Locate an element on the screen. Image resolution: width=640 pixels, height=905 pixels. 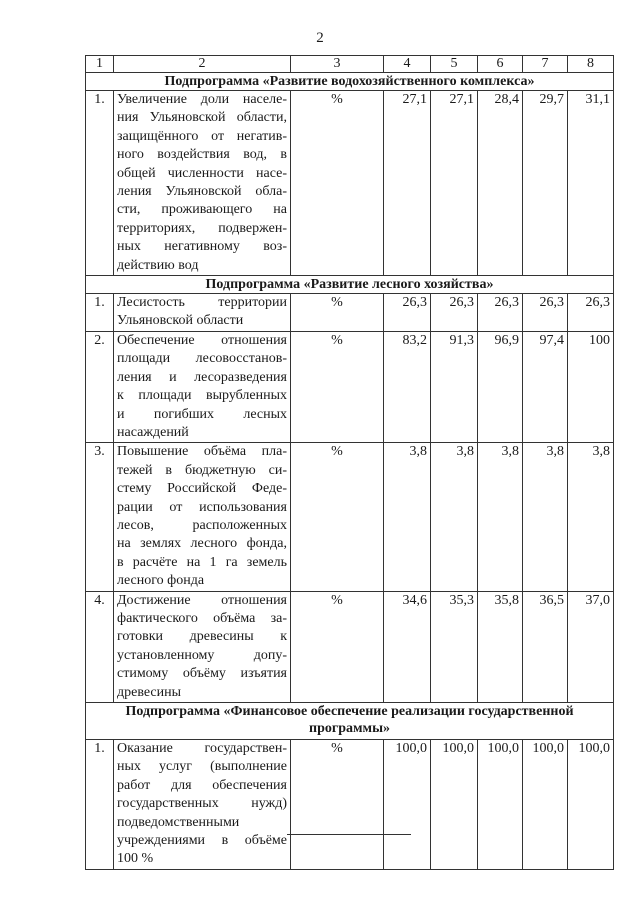
value-cell: 96,9 is located at coordinates (500, 387).